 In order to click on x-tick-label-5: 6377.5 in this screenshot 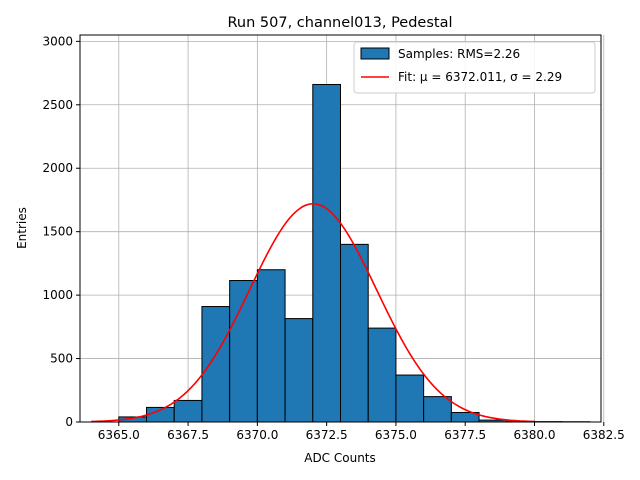, I will do `click(465, 435)`.